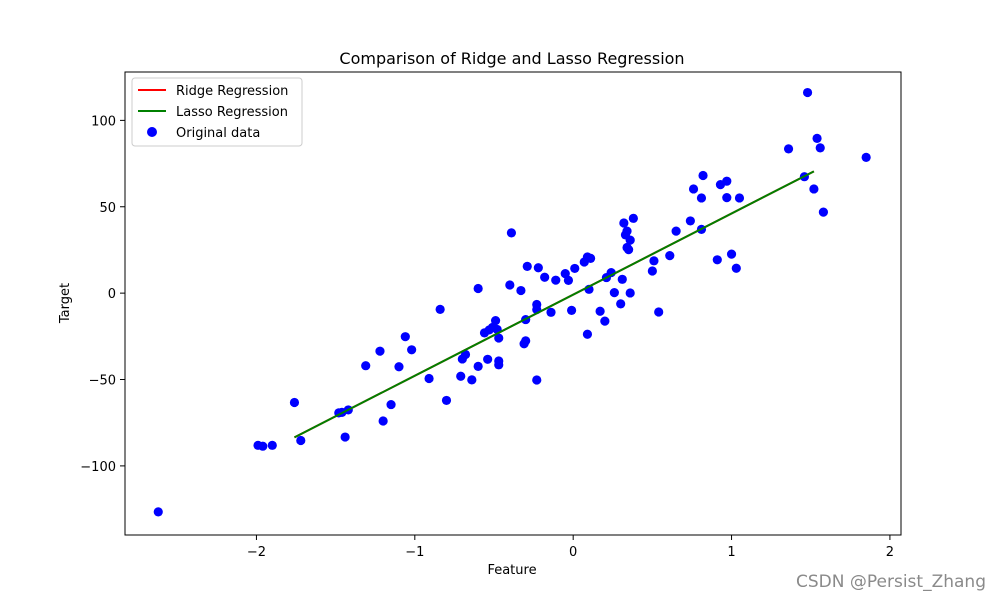 The image size is (1000, 600). Describe the element at coordinates (414, 552) in the screenshot. I see `x-tick-label: −1` at that location.